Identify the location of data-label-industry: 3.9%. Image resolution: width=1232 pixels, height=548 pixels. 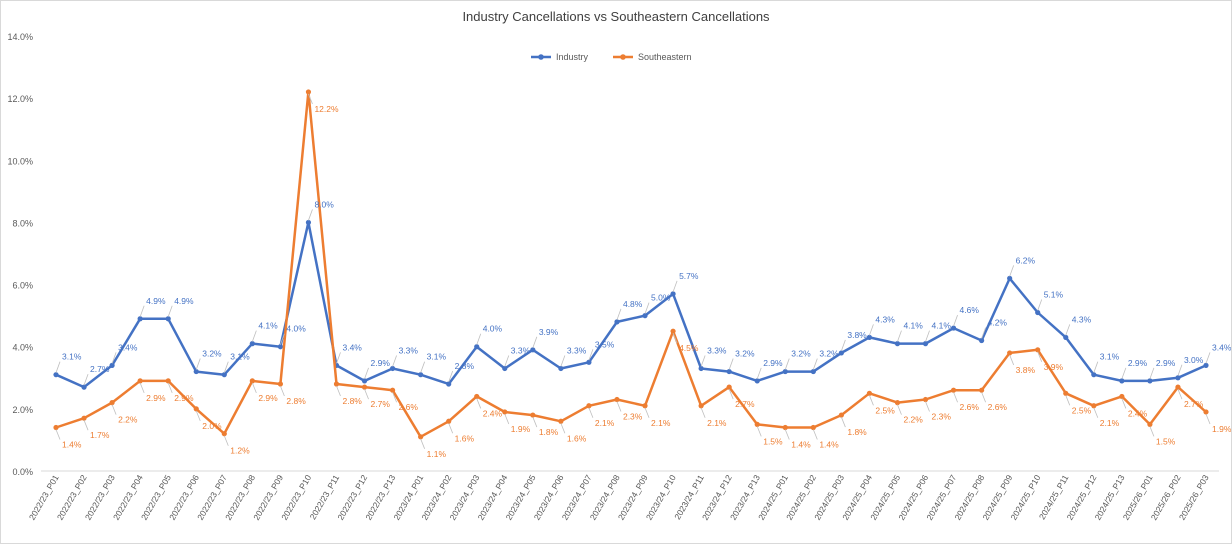
(549, 332).